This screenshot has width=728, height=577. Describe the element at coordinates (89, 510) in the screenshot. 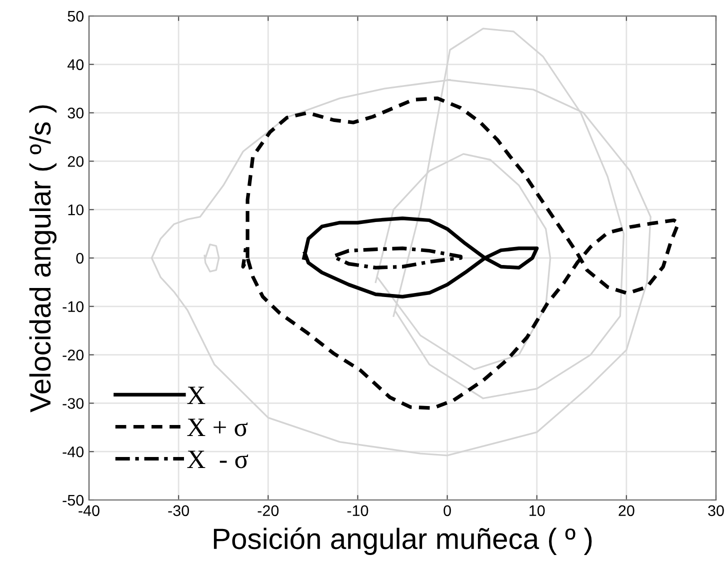

I see `x-tick-label: -40` at that location.